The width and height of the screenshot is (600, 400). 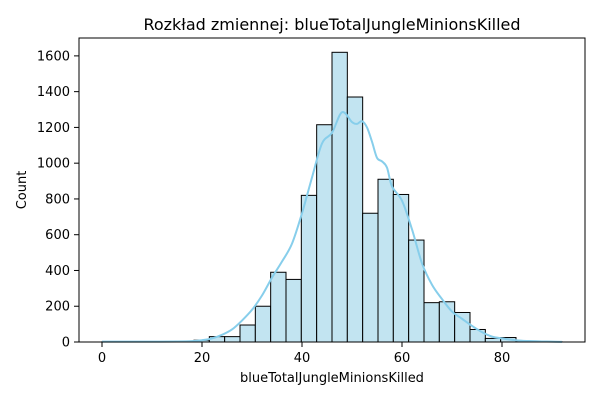 I want to click on y-tick-label: 600, so click(x=57, y=235).